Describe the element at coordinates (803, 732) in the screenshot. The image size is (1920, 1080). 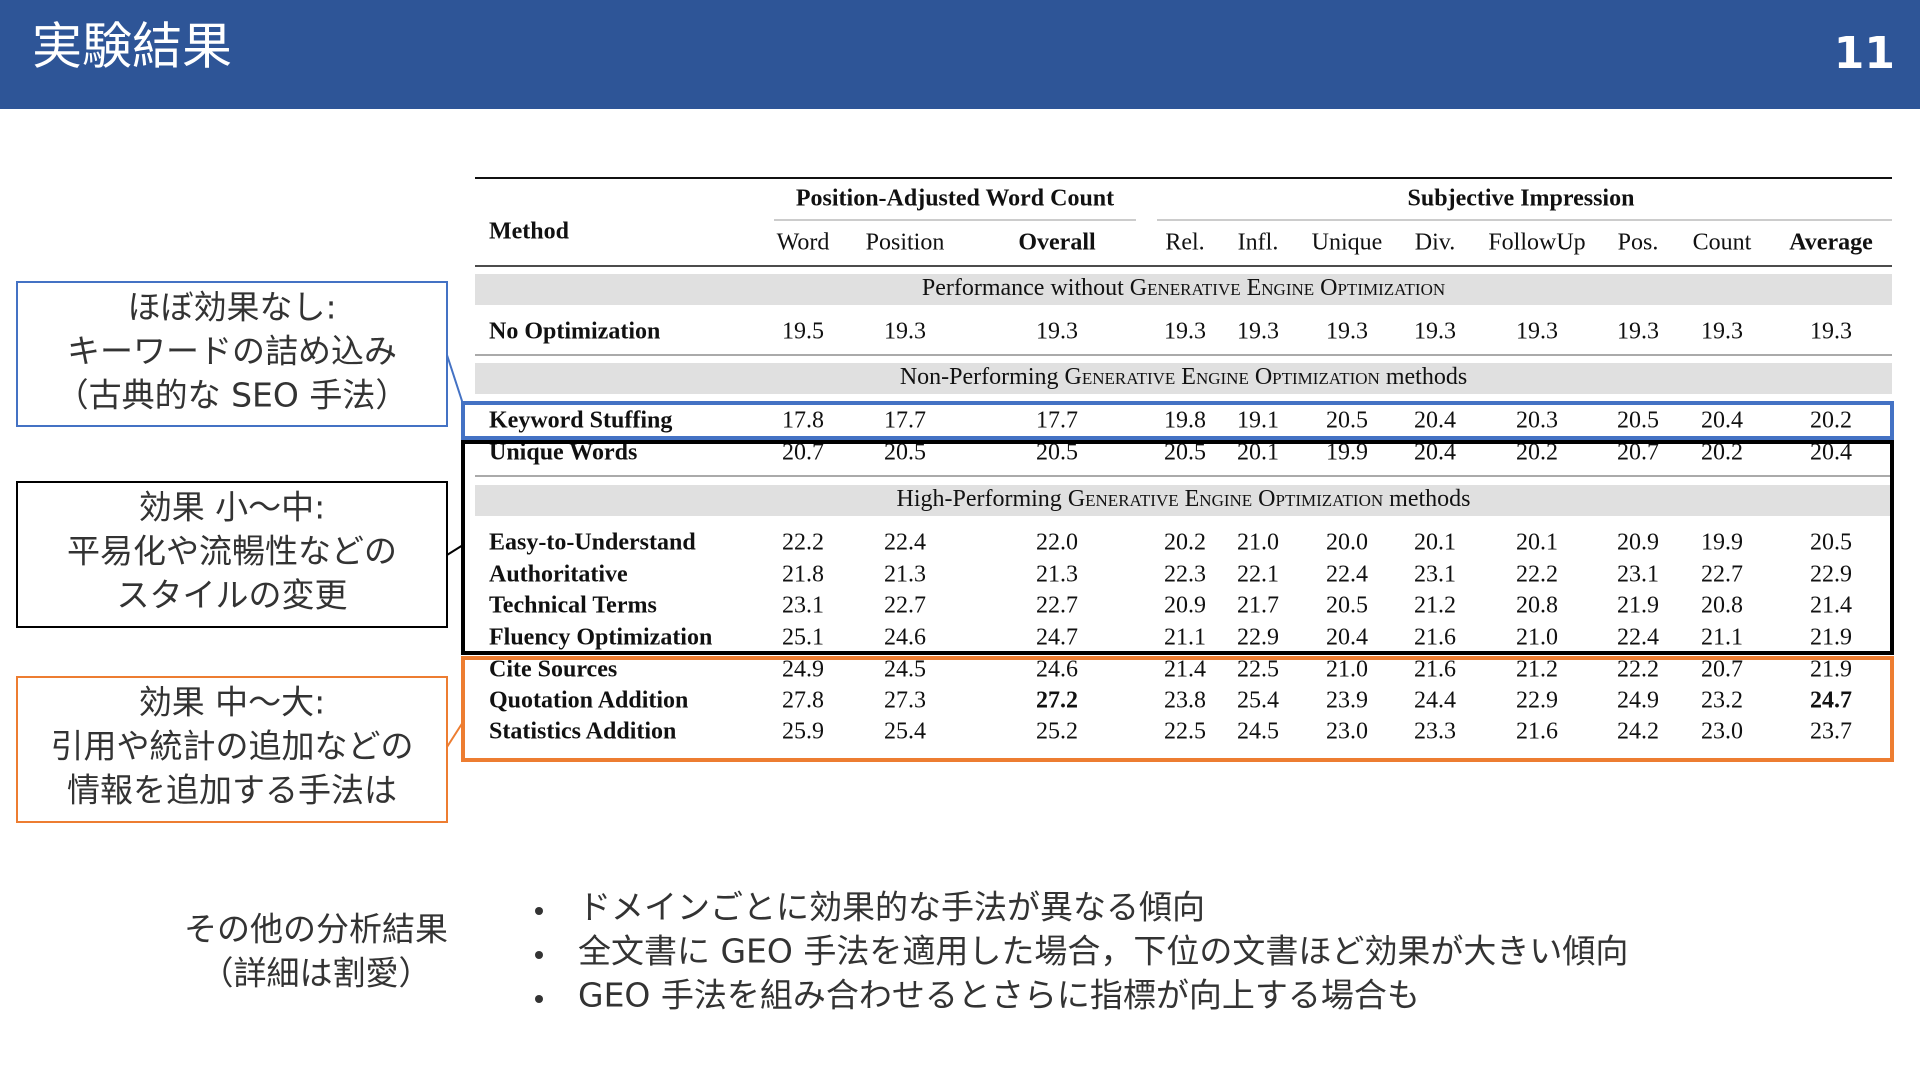
I see `cell-value: 25.9` at that location.